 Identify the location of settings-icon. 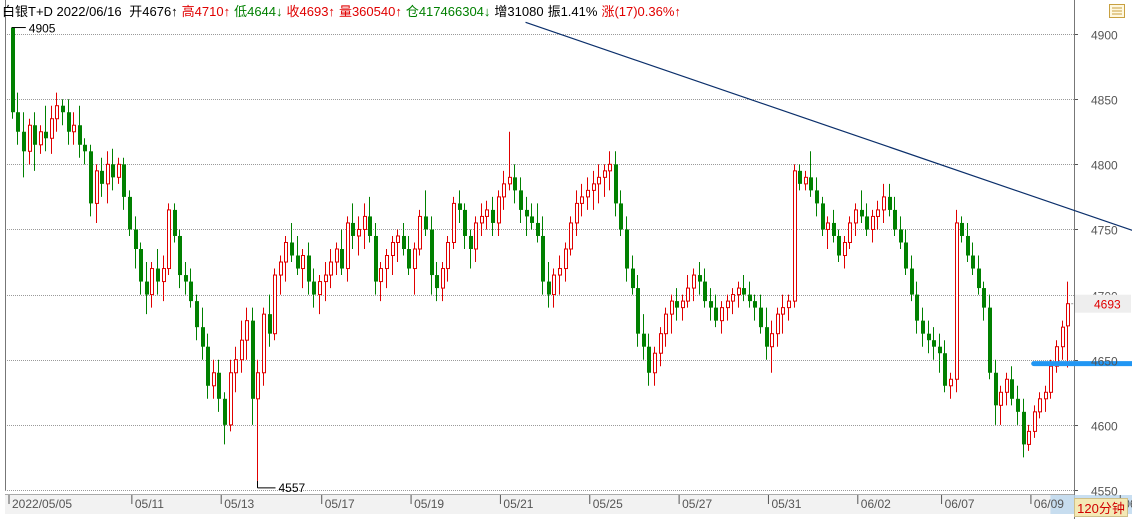
(1117, 11).